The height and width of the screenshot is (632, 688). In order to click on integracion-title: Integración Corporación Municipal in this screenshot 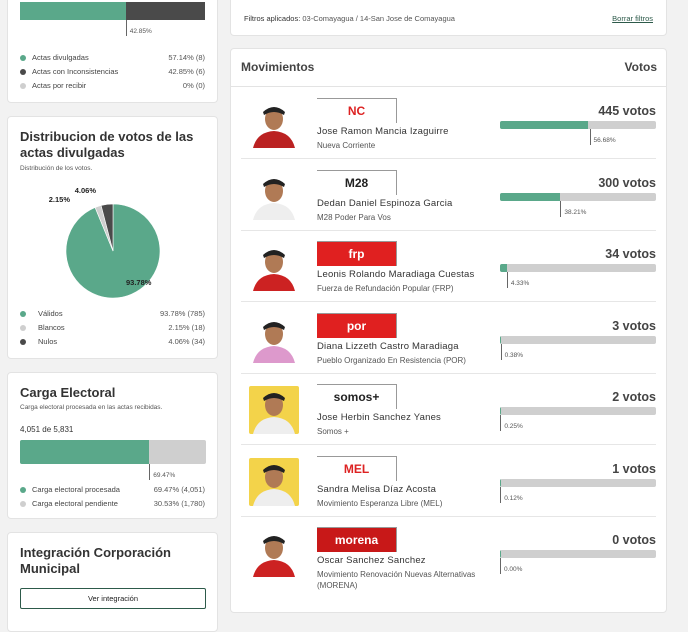, I will do `click(95, 560)`.